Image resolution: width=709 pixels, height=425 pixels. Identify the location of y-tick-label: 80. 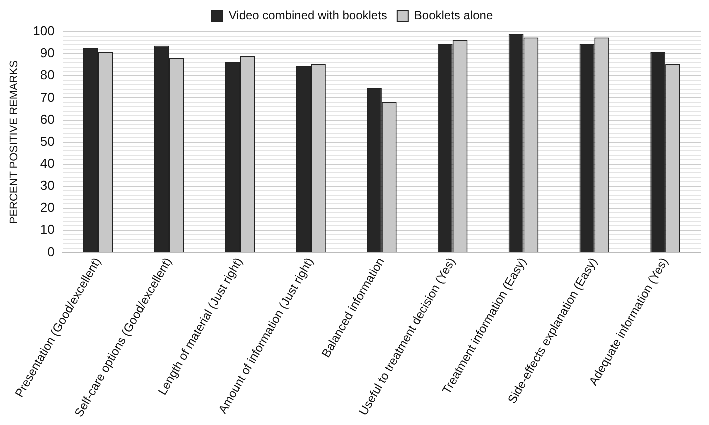
(47, 75).